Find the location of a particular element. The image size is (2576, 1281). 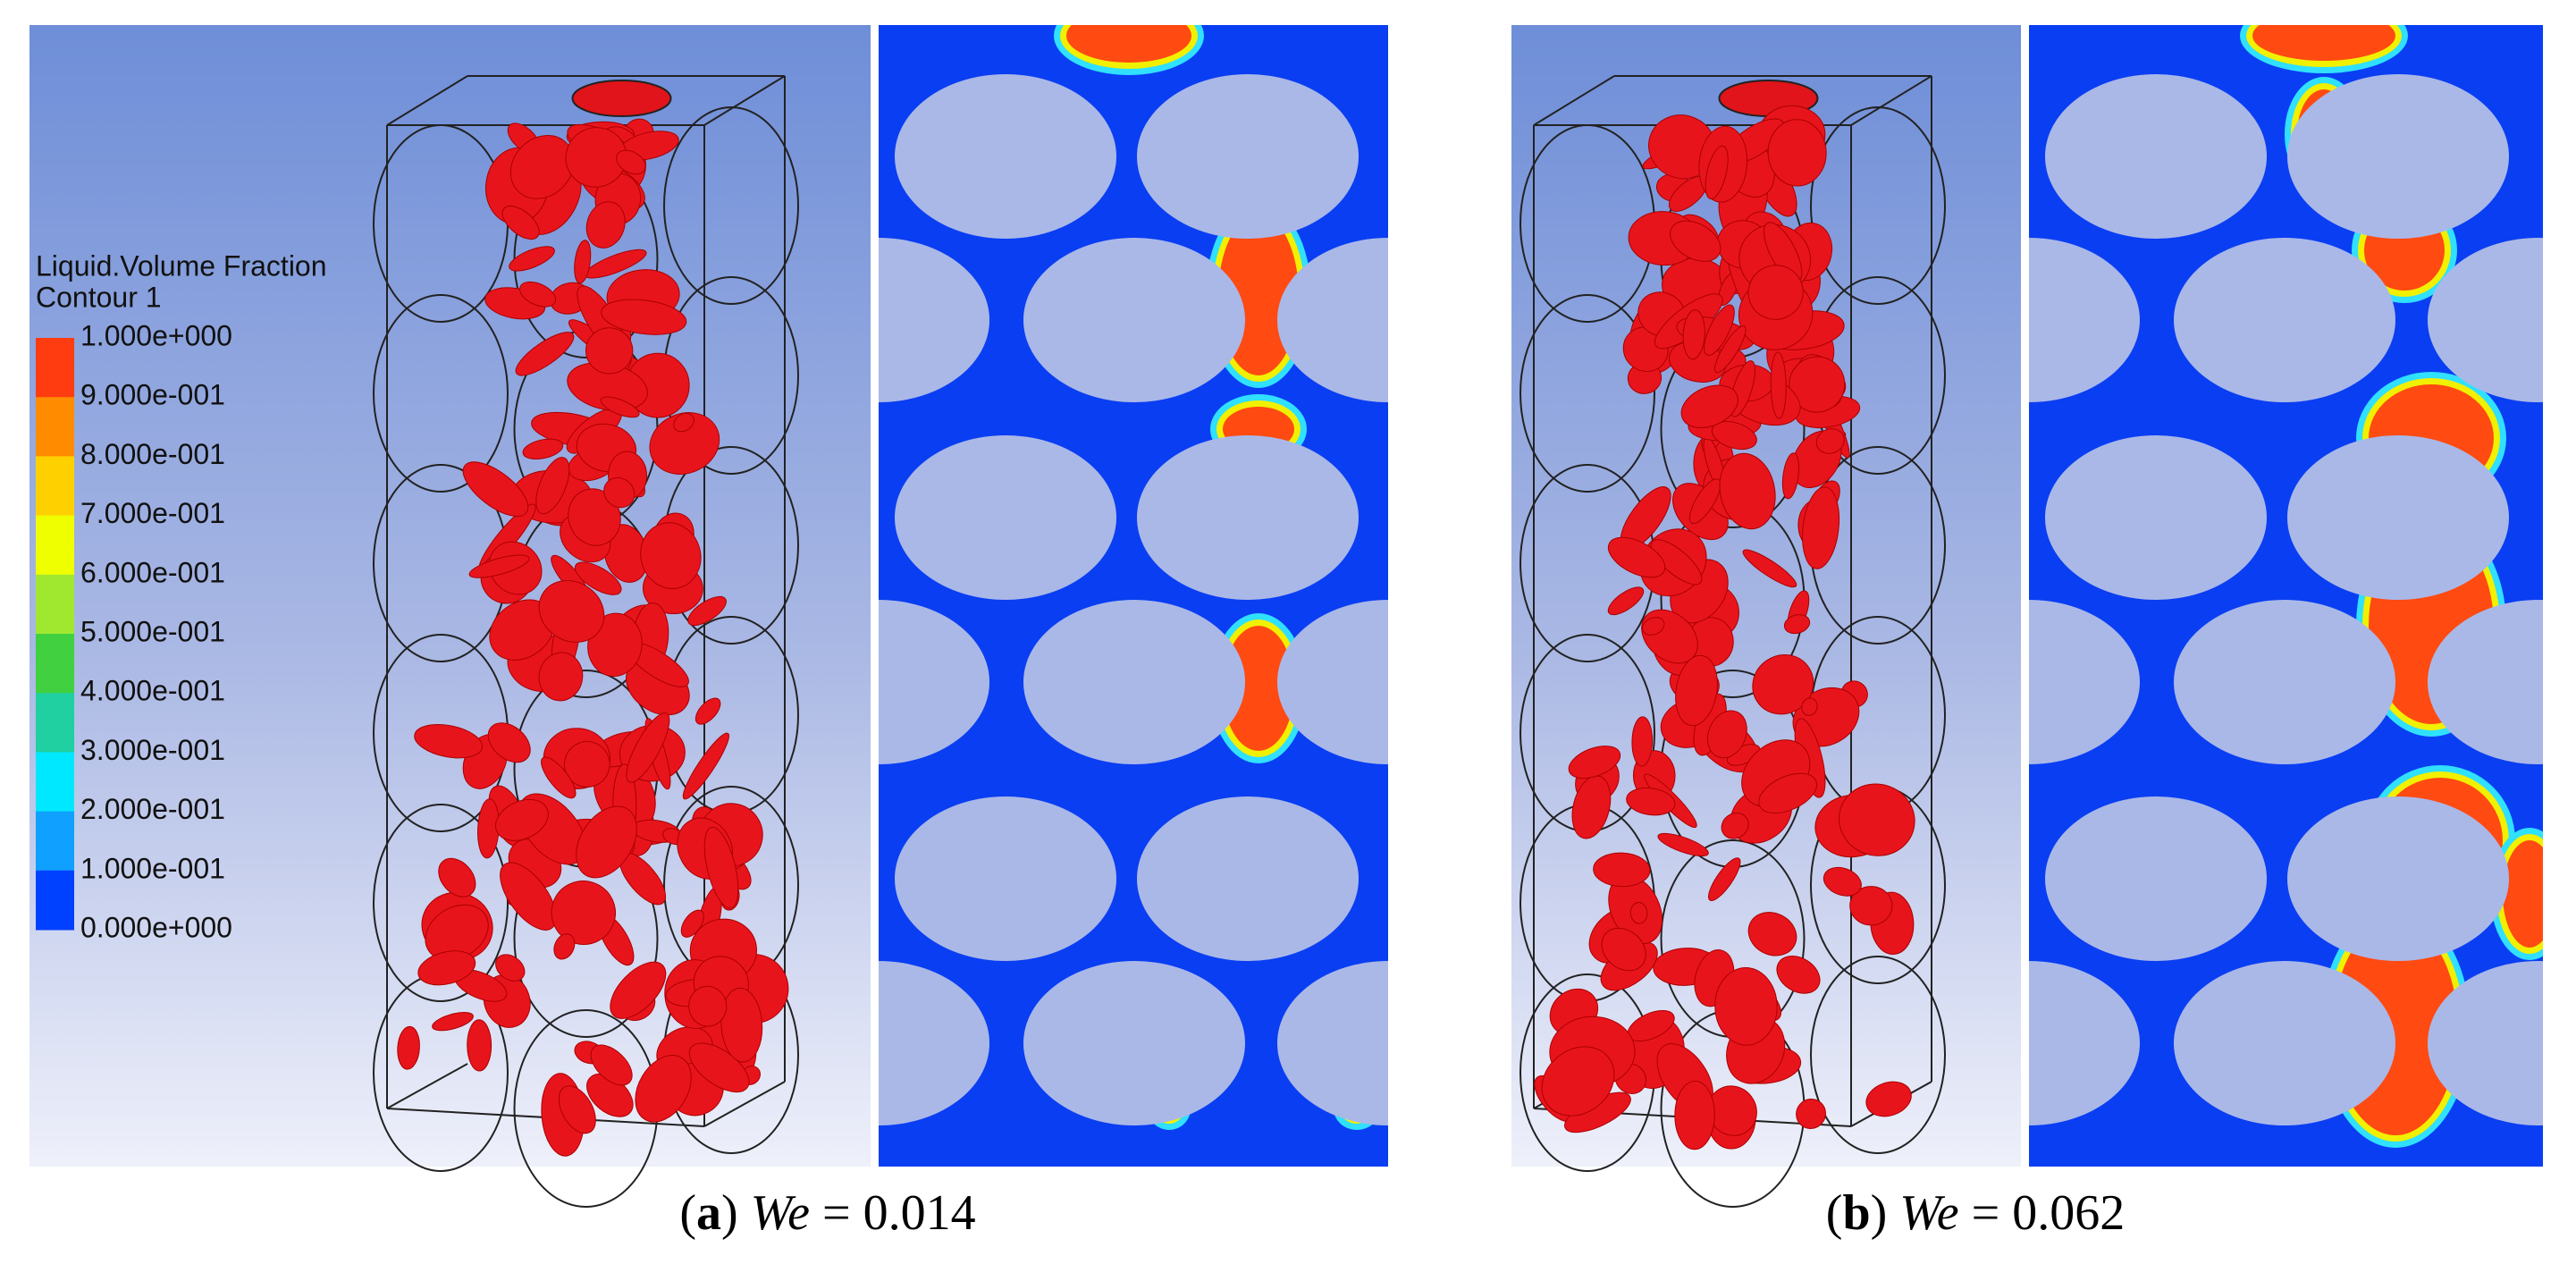

caption-part: = 0.014 is located at coordinates (893, 1213).